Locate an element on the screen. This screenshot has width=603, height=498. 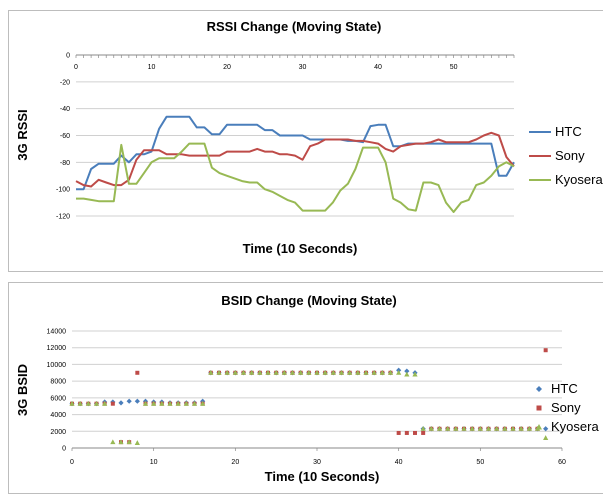
legend-swatch-htc is located at coordinates (539, 389).